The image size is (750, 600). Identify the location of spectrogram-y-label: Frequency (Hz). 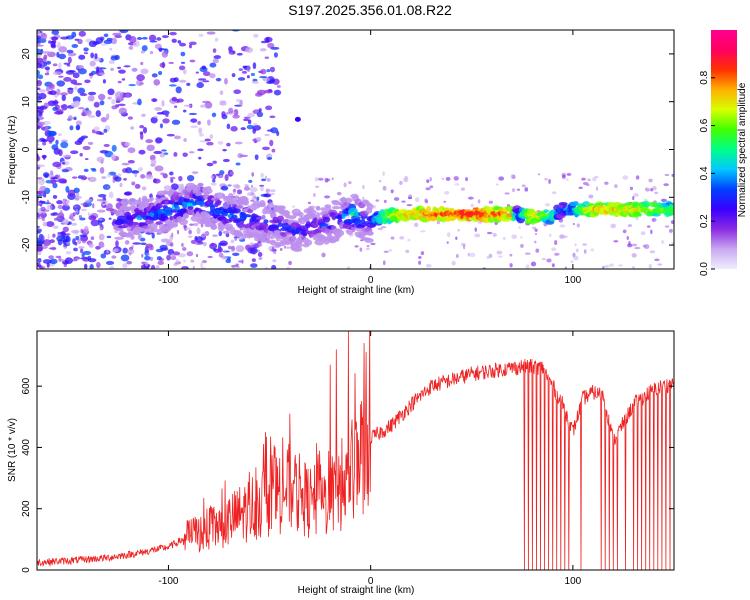
(12, 150).